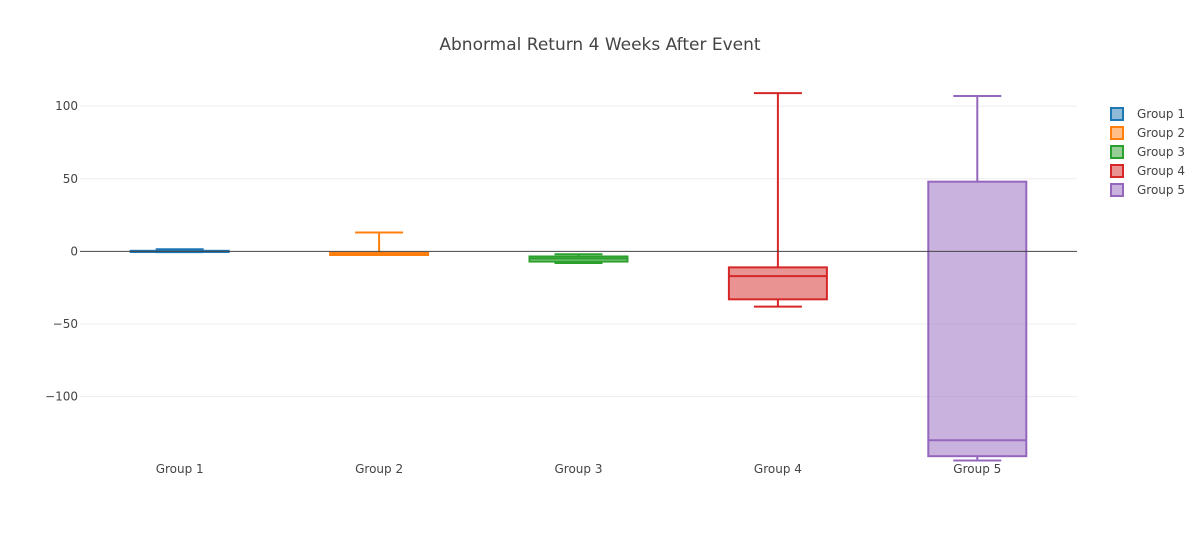 The width and height of the screenshot is (1200, 544). I want to click on legend-item-2: Group 2, so click(1147, 133).